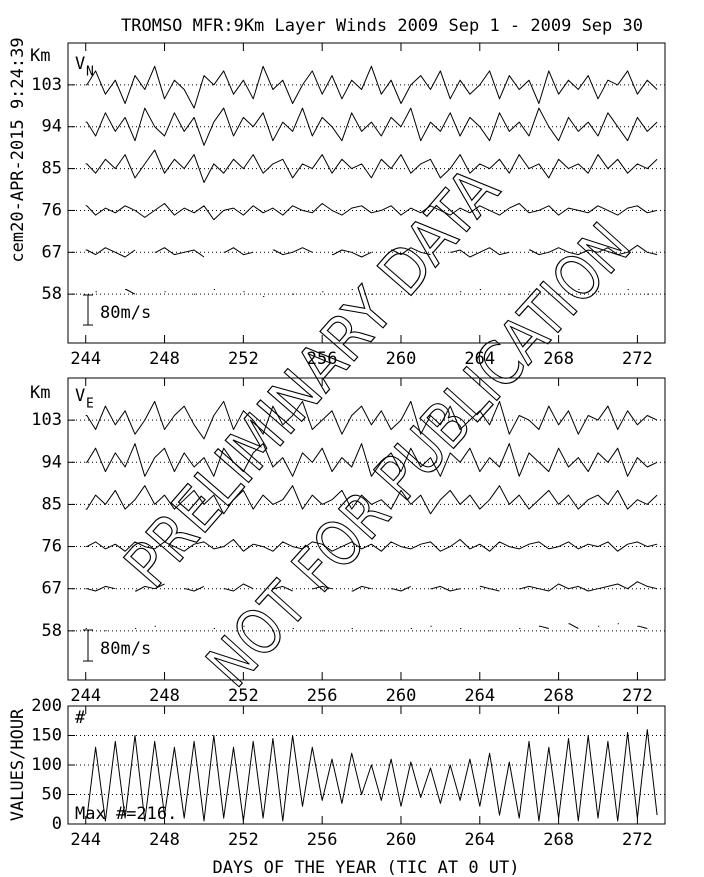 The height and width of the screenshot is (877, 704). I want to click on panel-label-sub: N, so click(90, 72).